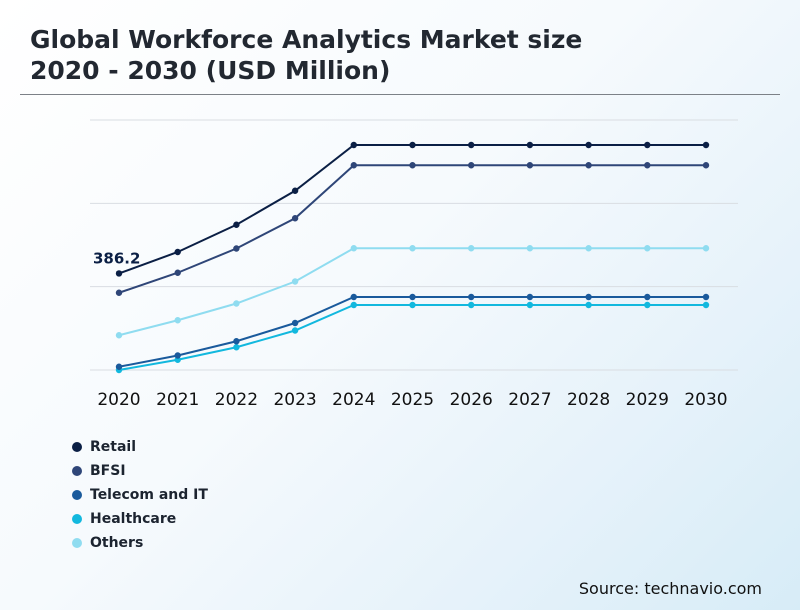 This screenshot has height=610, width=800. I want to click on legend-item: Healthcare, so click(140, 519).